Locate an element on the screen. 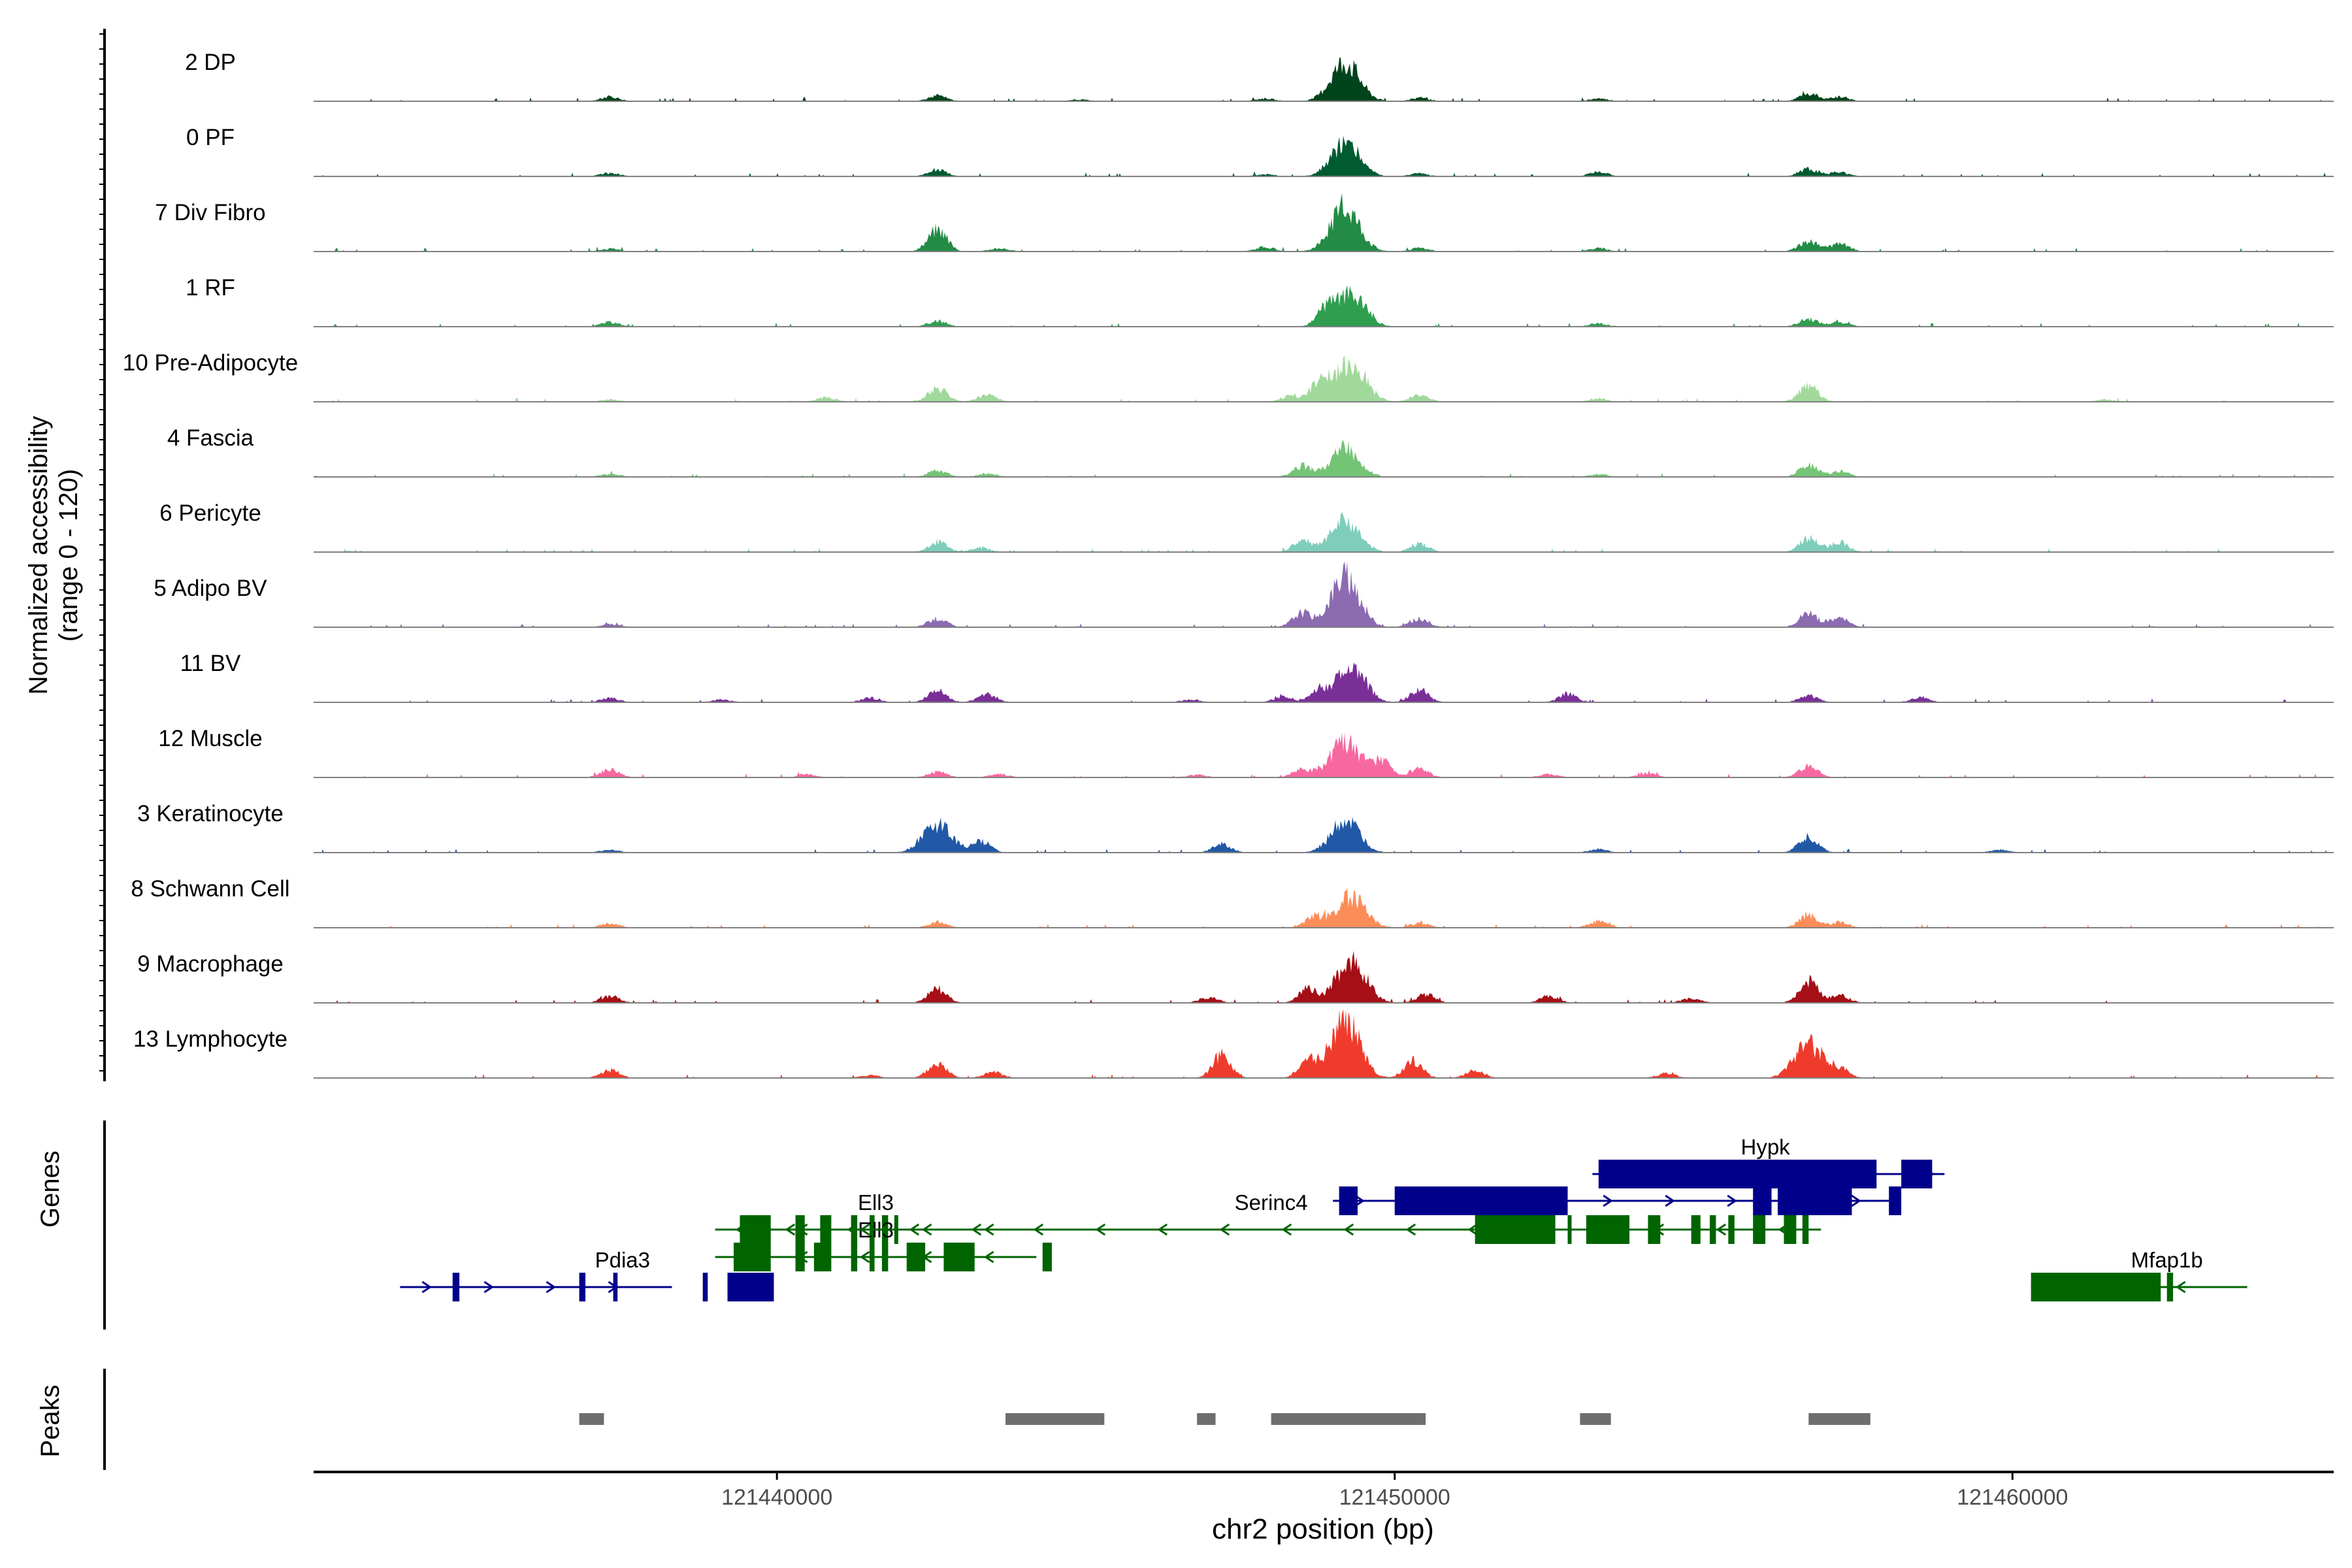  track-10: 12 Muscle is located at coordinates (1246, 752).